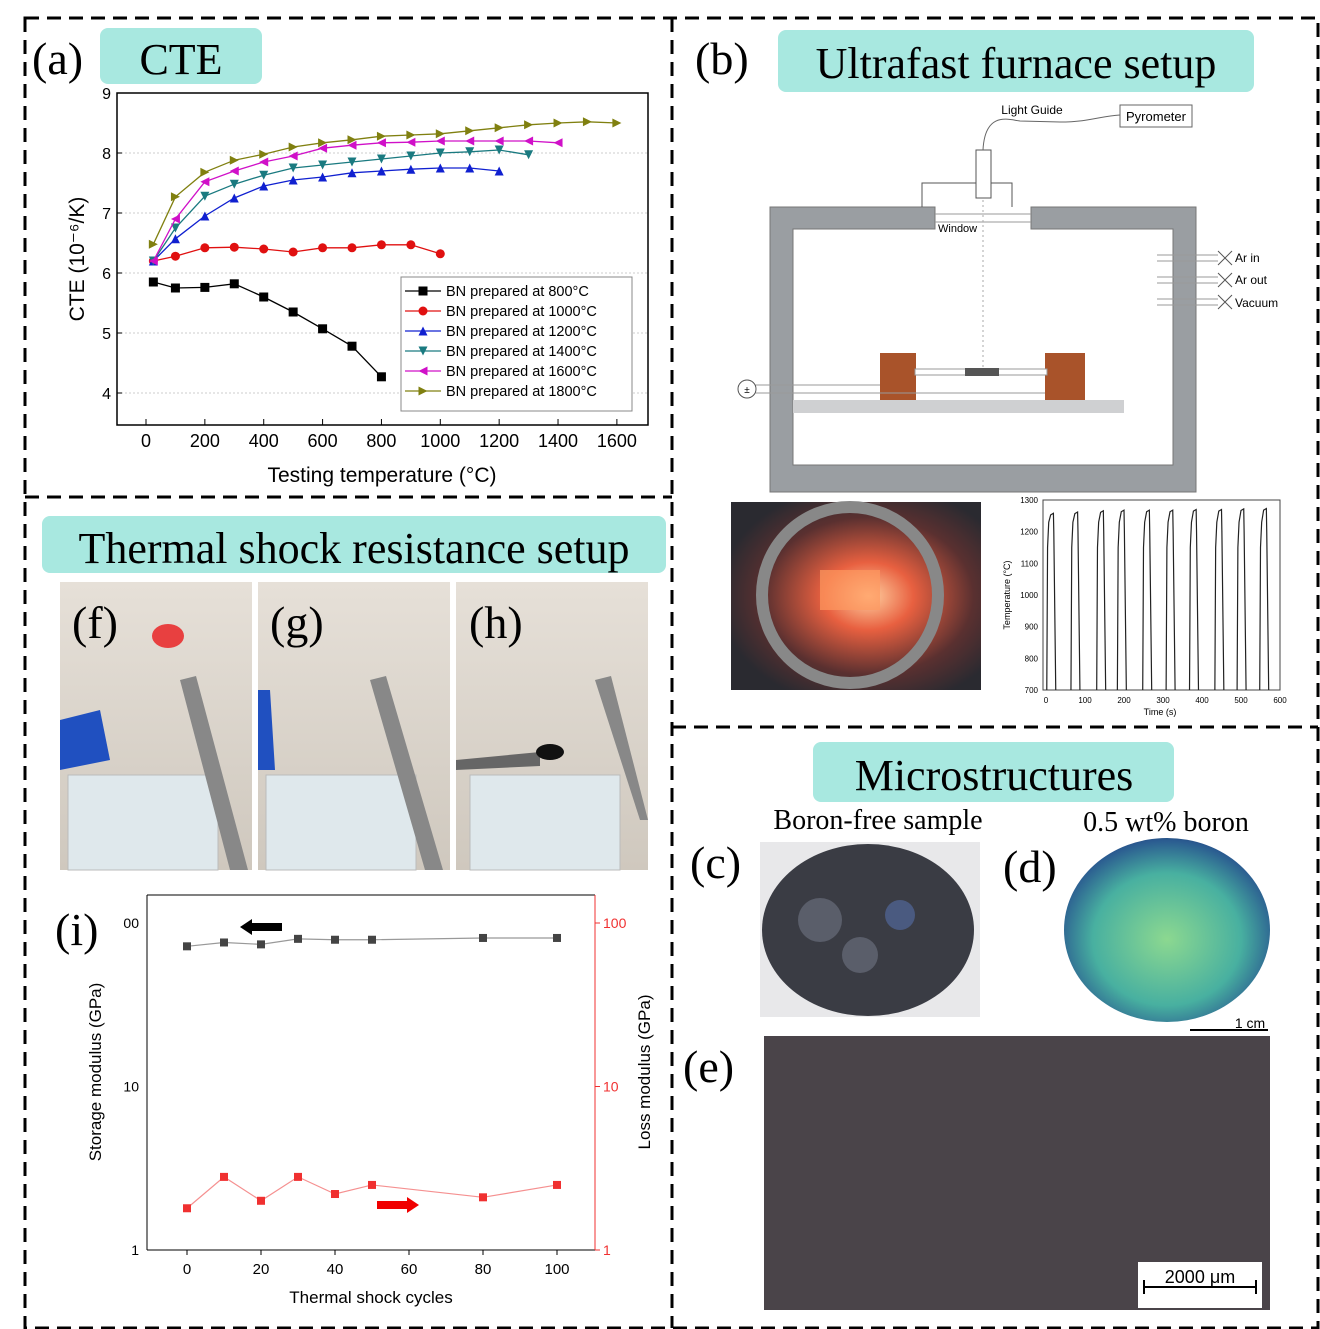 This screenshot has width=1320, height=1329. I want to click on thermal-title-bg, so click(354, 544).